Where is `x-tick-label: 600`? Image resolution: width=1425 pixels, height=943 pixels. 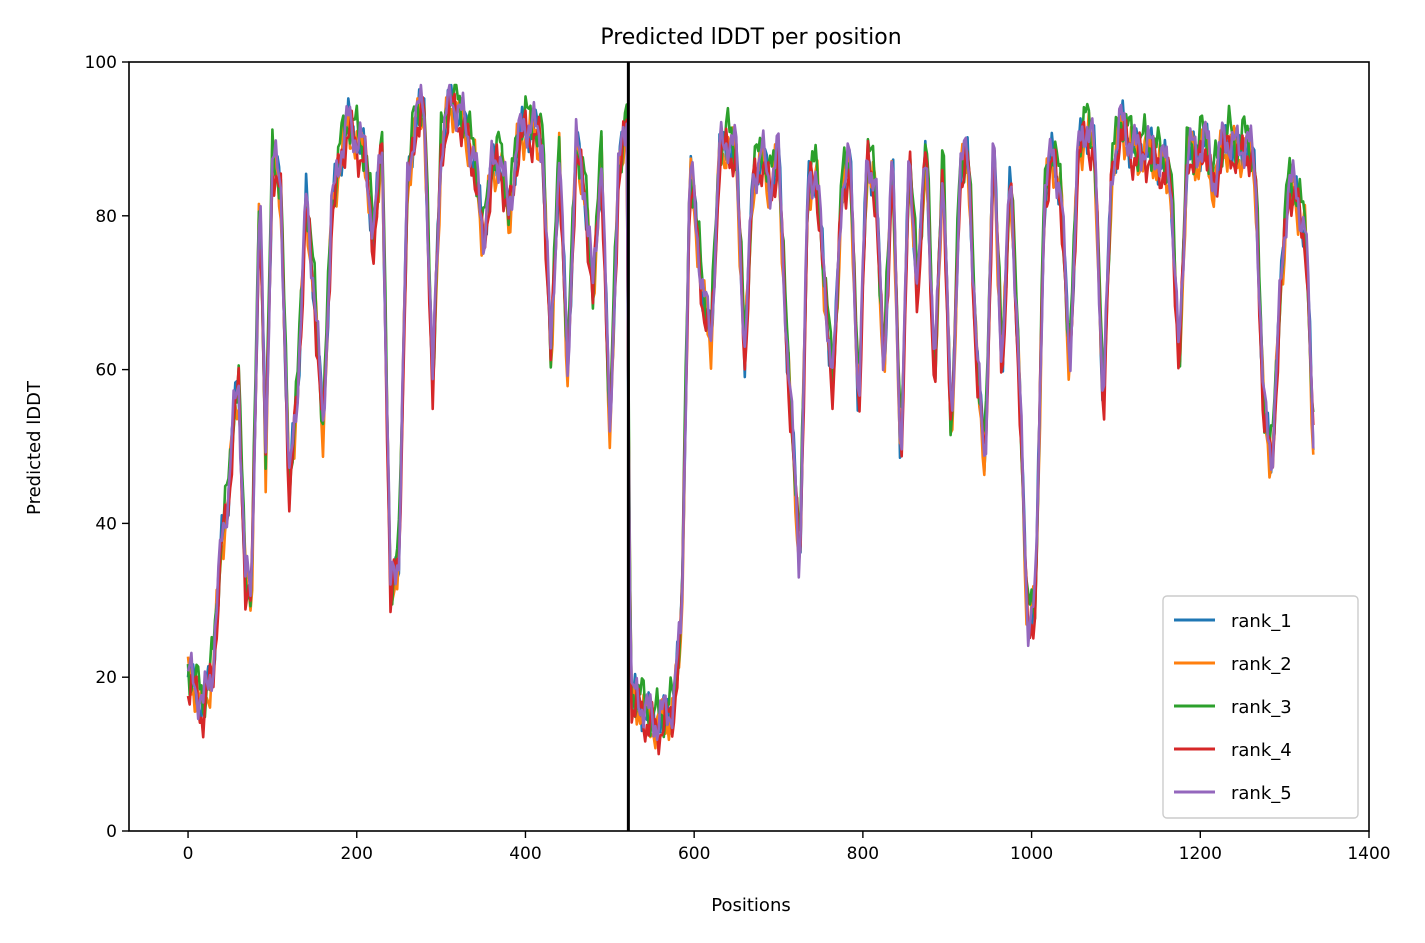 x-tick-label: 600 is located at coordinates (694, 854).